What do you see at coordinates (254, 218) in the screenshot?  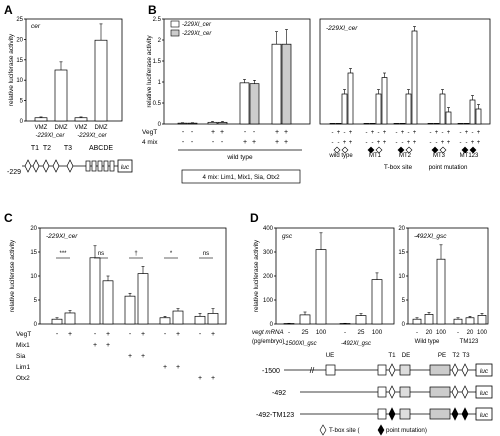 I see `panel-letter-D: D` at bounding box center [254, 218].